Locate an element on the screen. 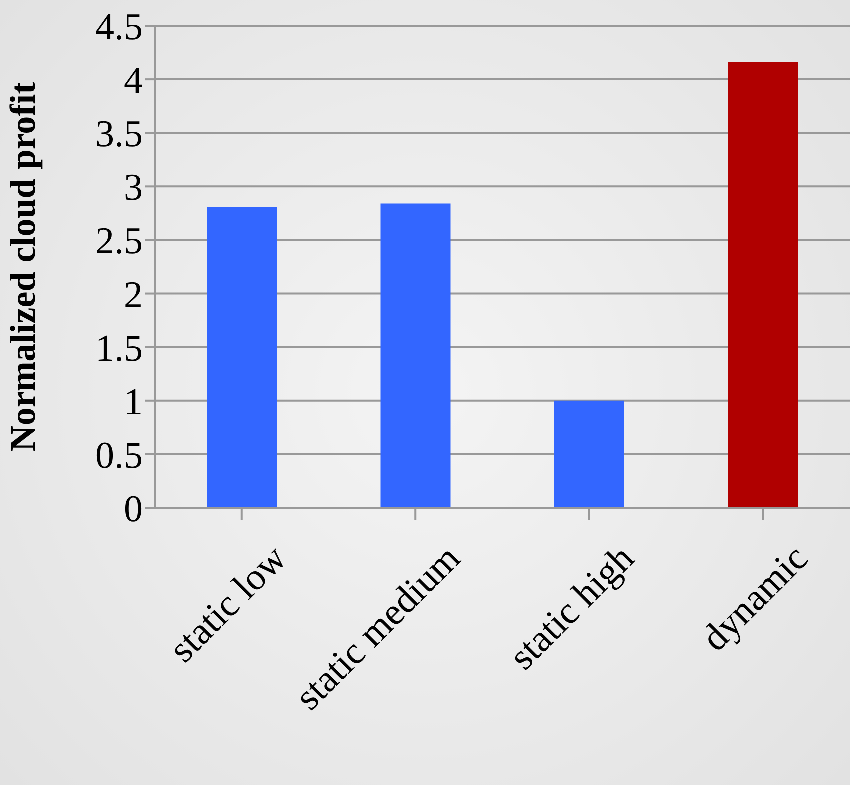  y-tick-label: 0 is located at coordinates (133, 509).